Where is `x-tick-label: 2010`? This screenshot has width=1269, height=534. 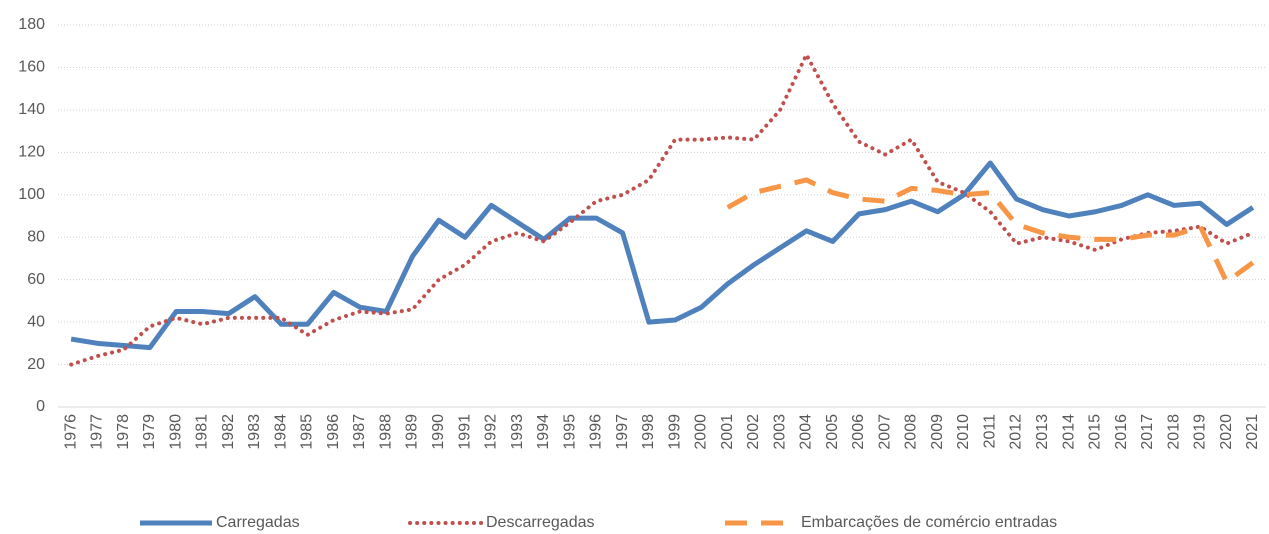
x-tick-label: 2010 is located at coordinates (963, 432).